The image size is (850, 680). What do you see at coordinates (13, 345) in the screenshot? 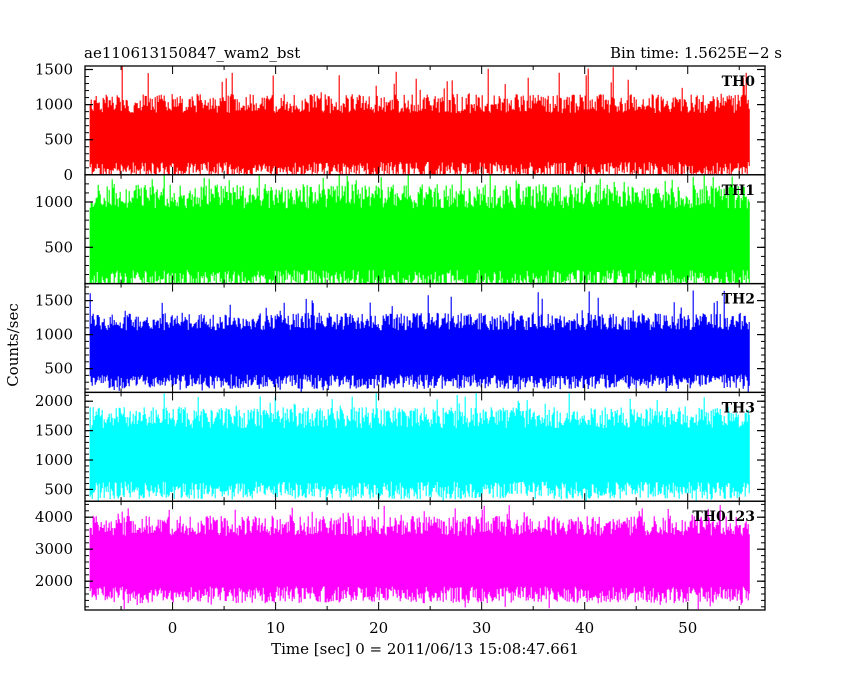
I see `y-axis-title: Counts/sec` at bounding box center [13, 345].